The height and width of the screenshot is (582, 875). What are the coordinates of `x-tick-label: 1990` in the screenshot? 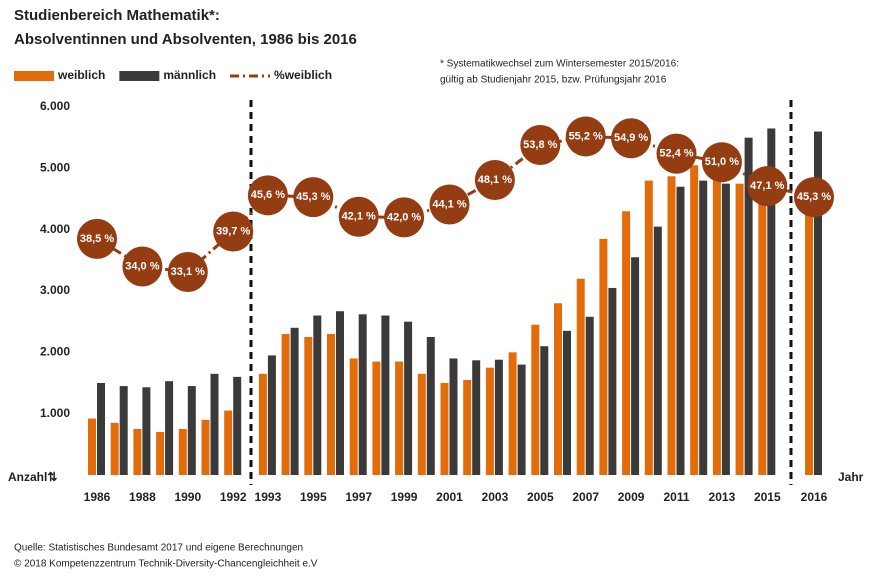 It's located at (187, 497).